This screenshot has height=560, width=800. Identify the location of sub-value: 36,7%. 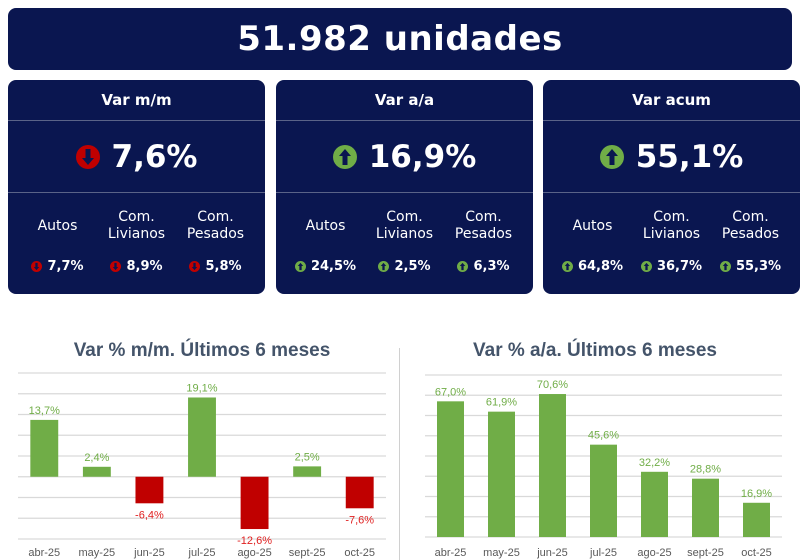
(679, 266).